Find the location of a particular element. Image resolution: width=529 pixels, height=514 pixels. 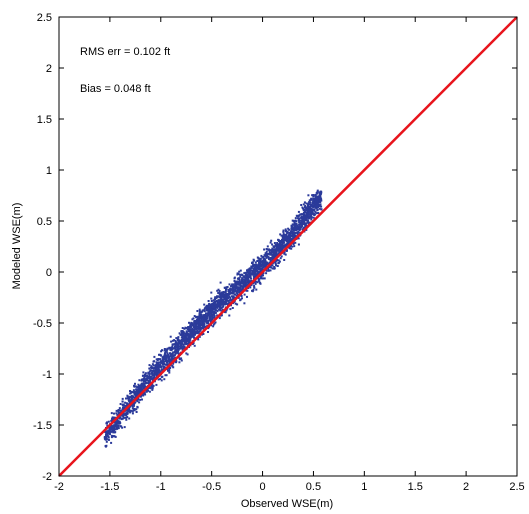

annotation-bias: Bias = 0.048 ft is located at coordinates (115, 89).